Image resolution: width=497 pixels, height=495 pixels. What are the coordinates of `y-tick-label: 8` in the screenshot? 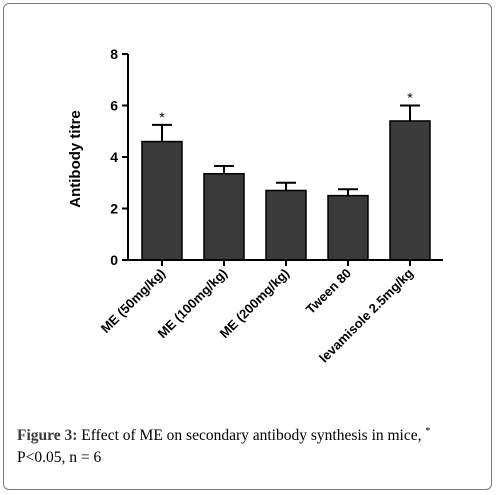 It's located at (114, 54).